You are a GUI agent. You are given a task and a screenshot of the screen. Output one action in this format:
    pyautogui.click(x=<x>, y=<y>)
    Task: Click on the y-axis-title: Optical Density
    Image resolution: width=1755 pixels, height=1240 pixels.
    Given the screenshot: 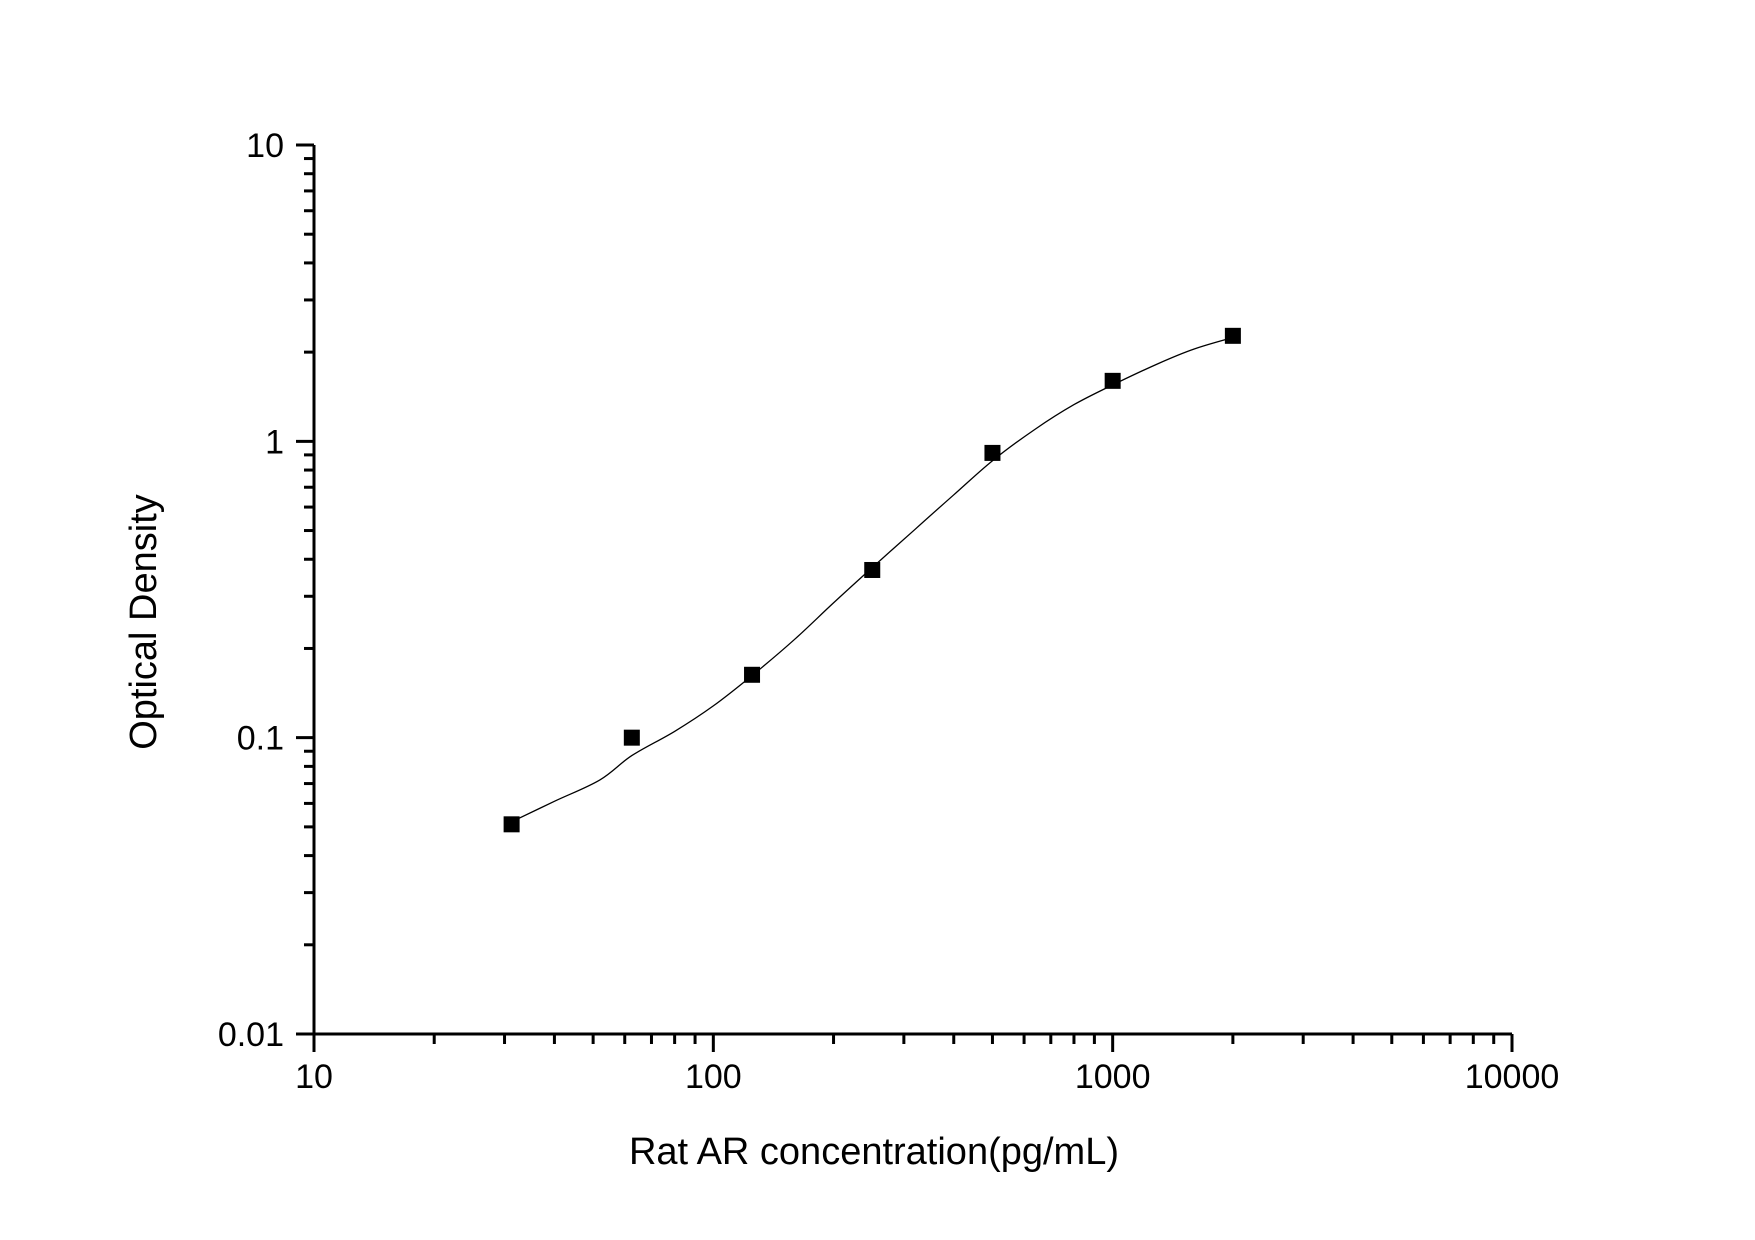 What is the action you would take?
    pyautogui.click(x=144, y=622)
    